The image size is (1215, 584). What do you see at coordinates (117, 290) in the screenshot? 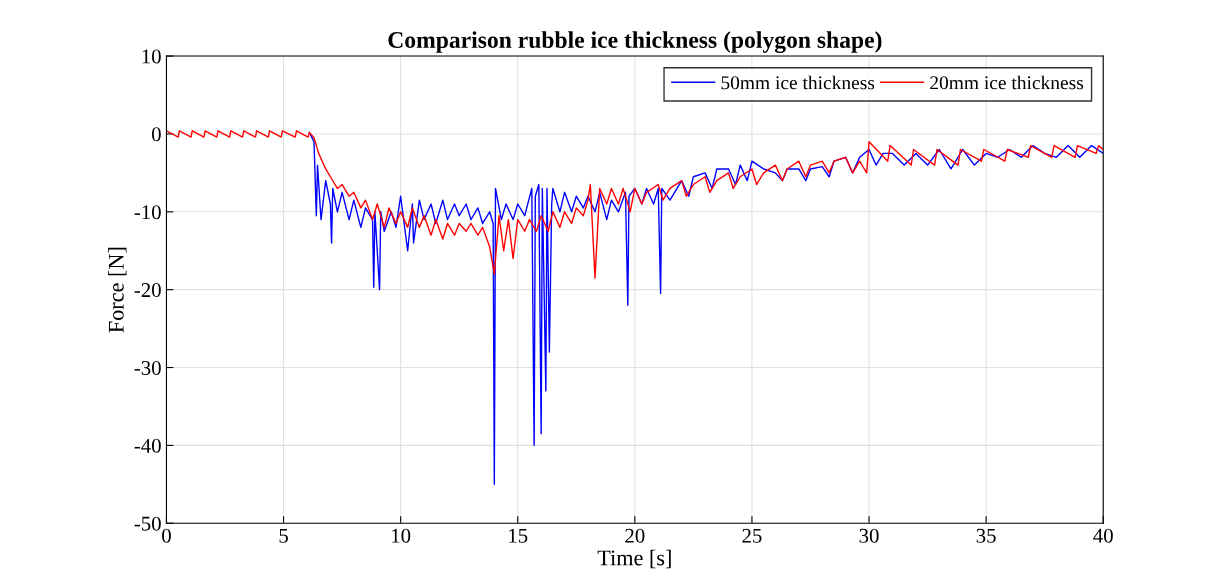
I see `y-axis-title: Force [N]` at bounding box center [117, 290].